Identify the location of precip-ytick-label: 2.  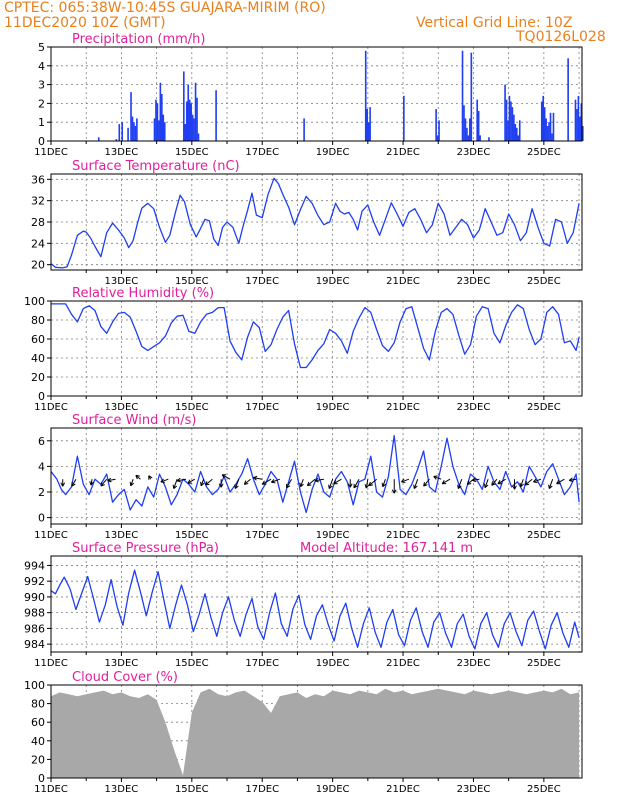
(41, 103).